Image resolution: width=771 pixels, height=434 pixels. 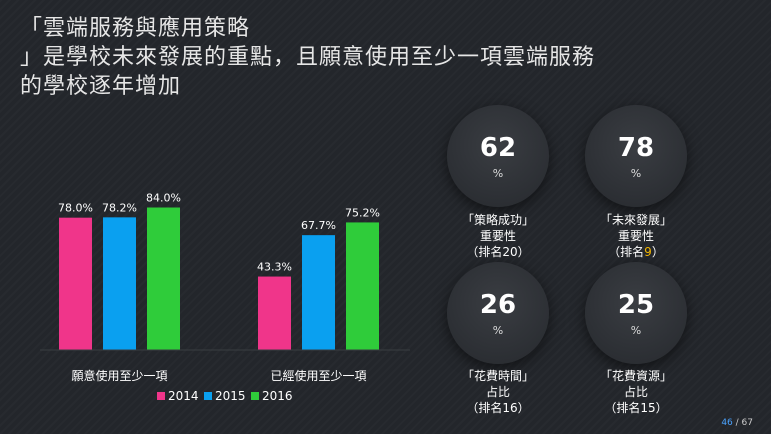 I want to click on title-line: 」是學校未來發展的重點，且願意使用至少一項雲端服務, so click(x=308, y=57).